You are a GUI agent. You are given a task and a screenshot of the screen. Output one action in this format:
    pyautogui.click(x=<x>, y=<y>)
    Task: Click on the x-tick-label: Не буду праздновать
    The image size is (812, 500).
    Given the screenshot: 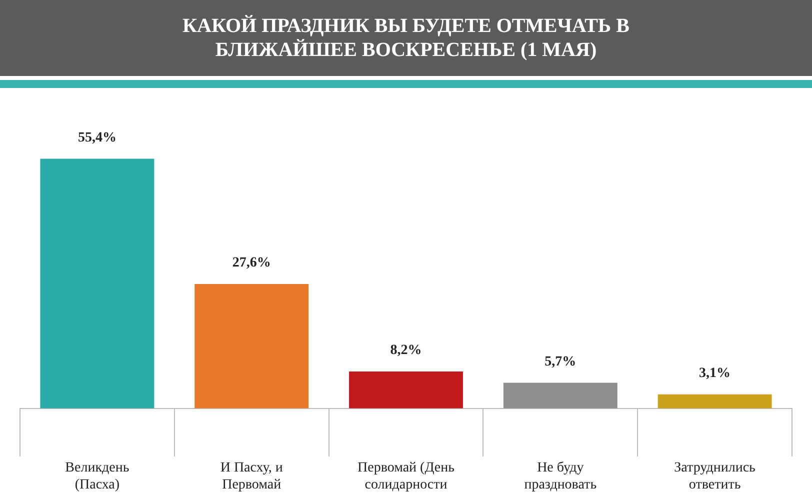 What is the action you would take?
    pyautogui.click(x=560, y=476)
    